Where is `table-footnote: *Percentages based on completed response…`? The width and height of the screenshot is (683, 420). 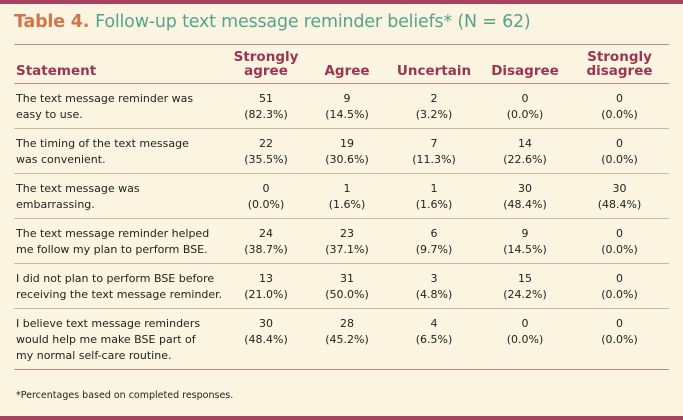 table-footnote: *Percentages based on completed response… is located at coordinates (125, 395).